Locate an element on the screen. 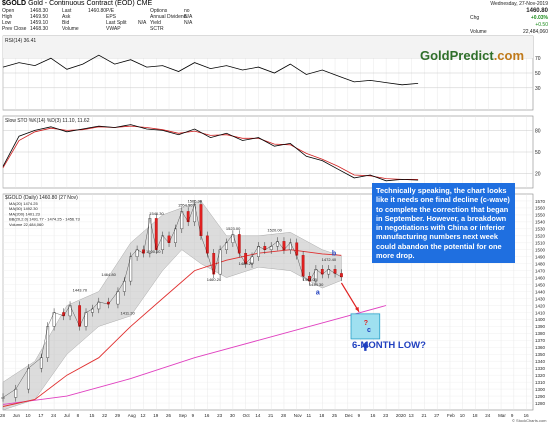 This screenshot has width=550, height=423. x-tick-label: 11 is located at coordinates (309, 415).